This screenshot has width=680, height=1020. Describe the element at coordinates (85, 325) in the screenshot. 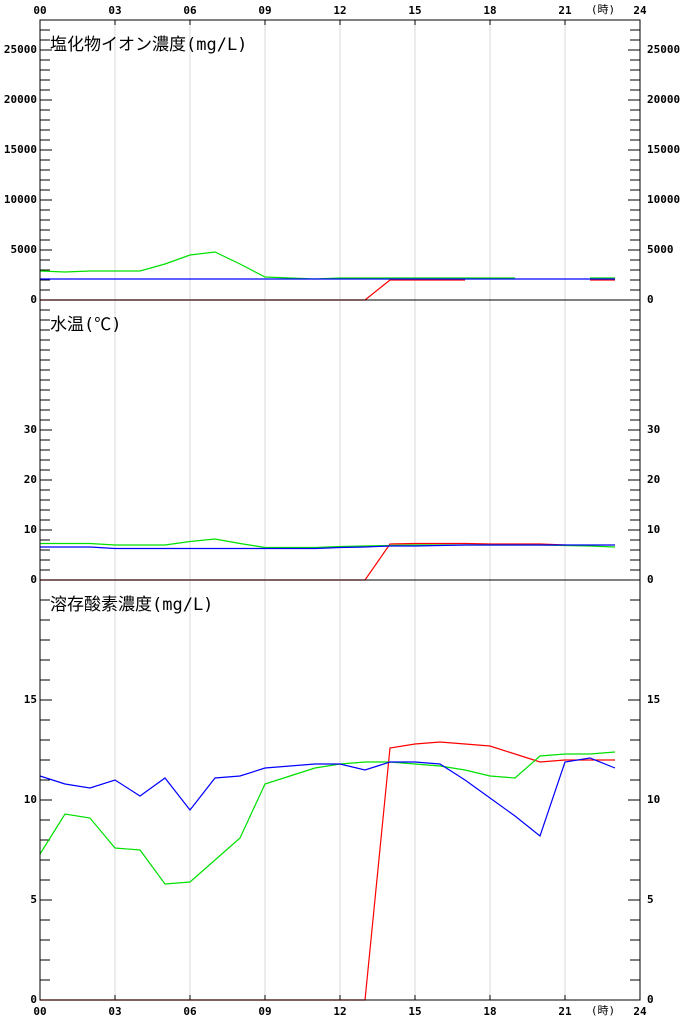

I see `panel-title: 水温(℃)` at that location.